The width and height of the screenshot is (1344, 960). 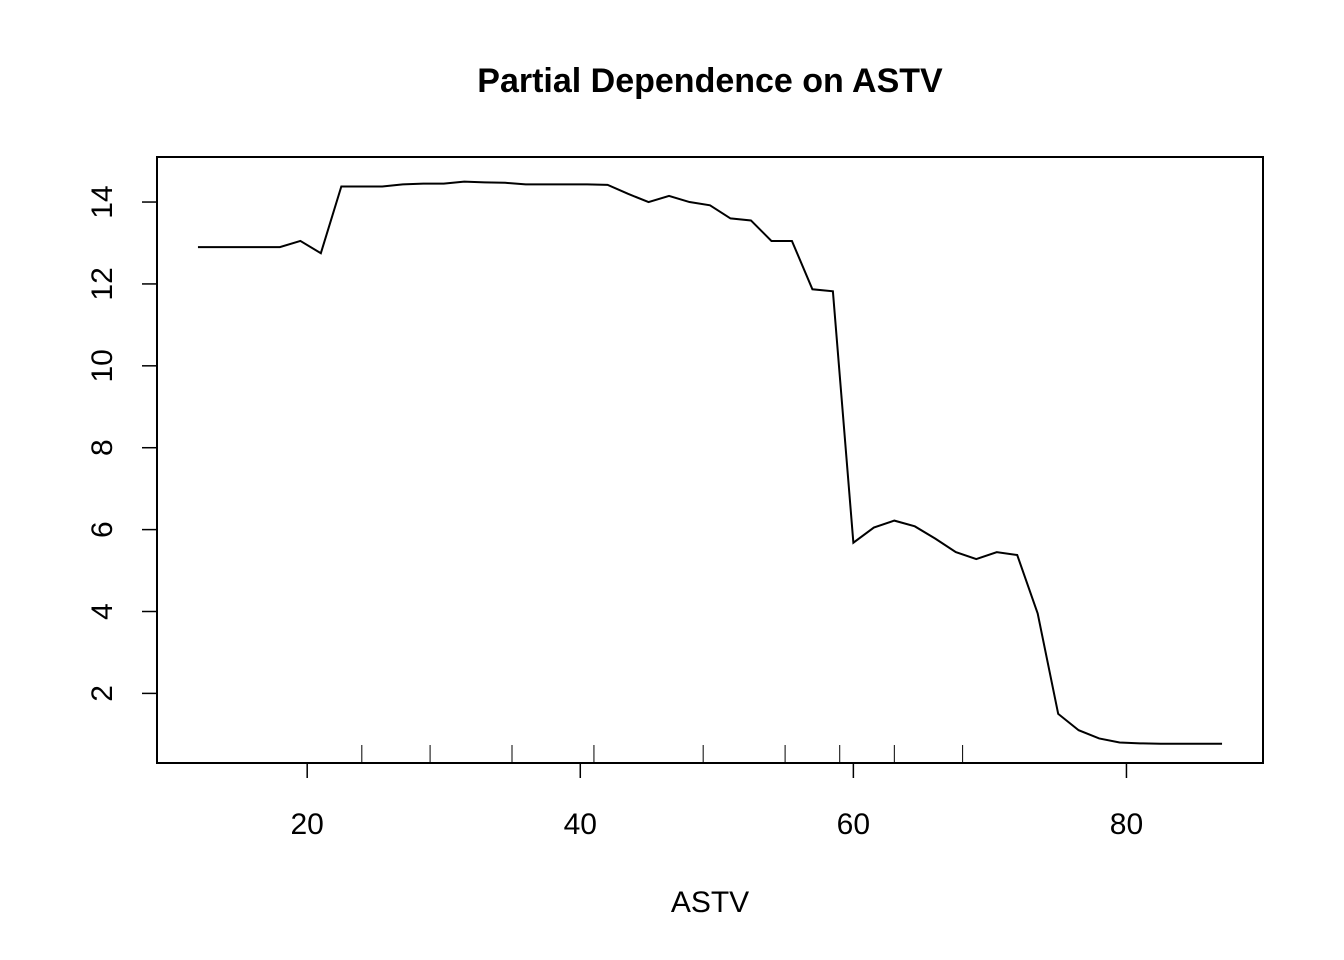 What do you see at coordinates (710, 902) in the screenshot?
I see `x-axis-label: ASTV` at bounding box center [710, 902].